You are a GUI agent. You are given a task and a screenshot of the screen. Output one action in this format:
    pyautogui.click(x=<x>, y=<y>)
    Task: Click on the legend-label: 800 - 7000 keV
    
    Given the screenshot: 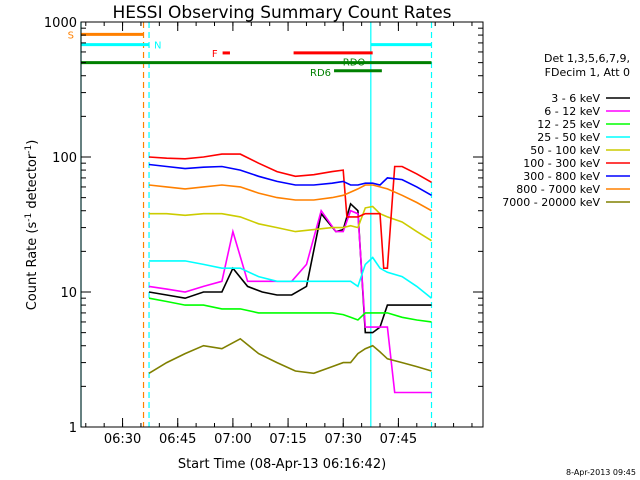 What is the action you would take?
    pyautogui.click(x=558, y=189)
    